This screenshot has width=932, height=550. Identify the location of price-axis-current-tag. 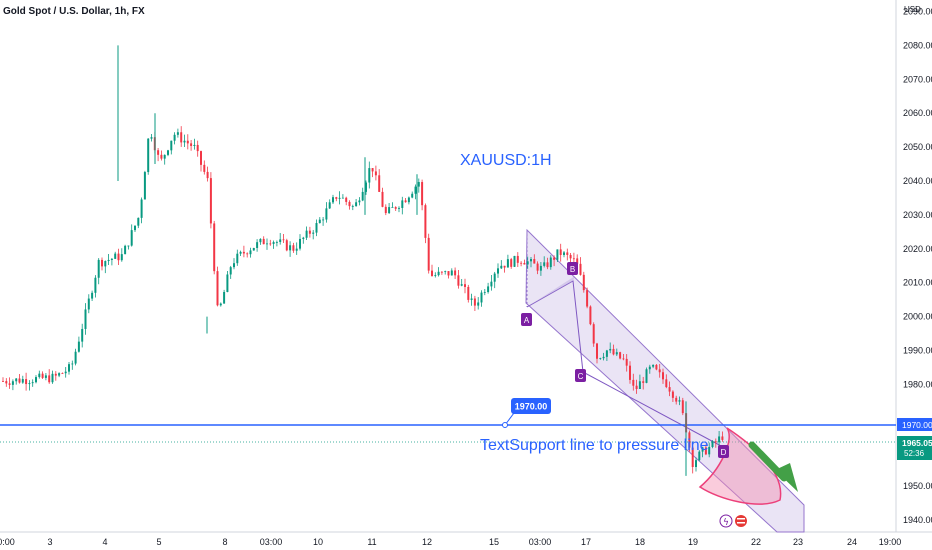
(914, 448).